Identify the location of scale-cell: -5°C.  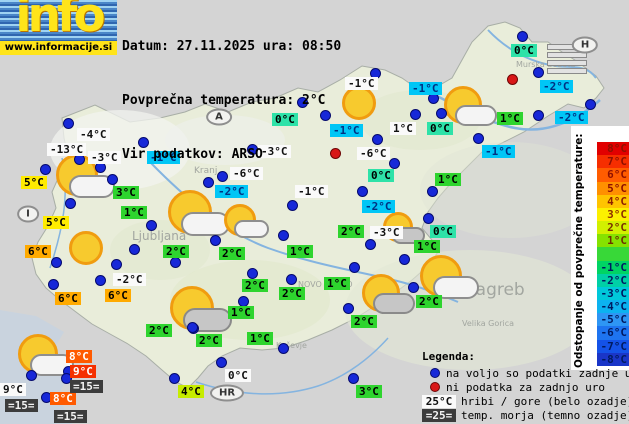
(613, 320).